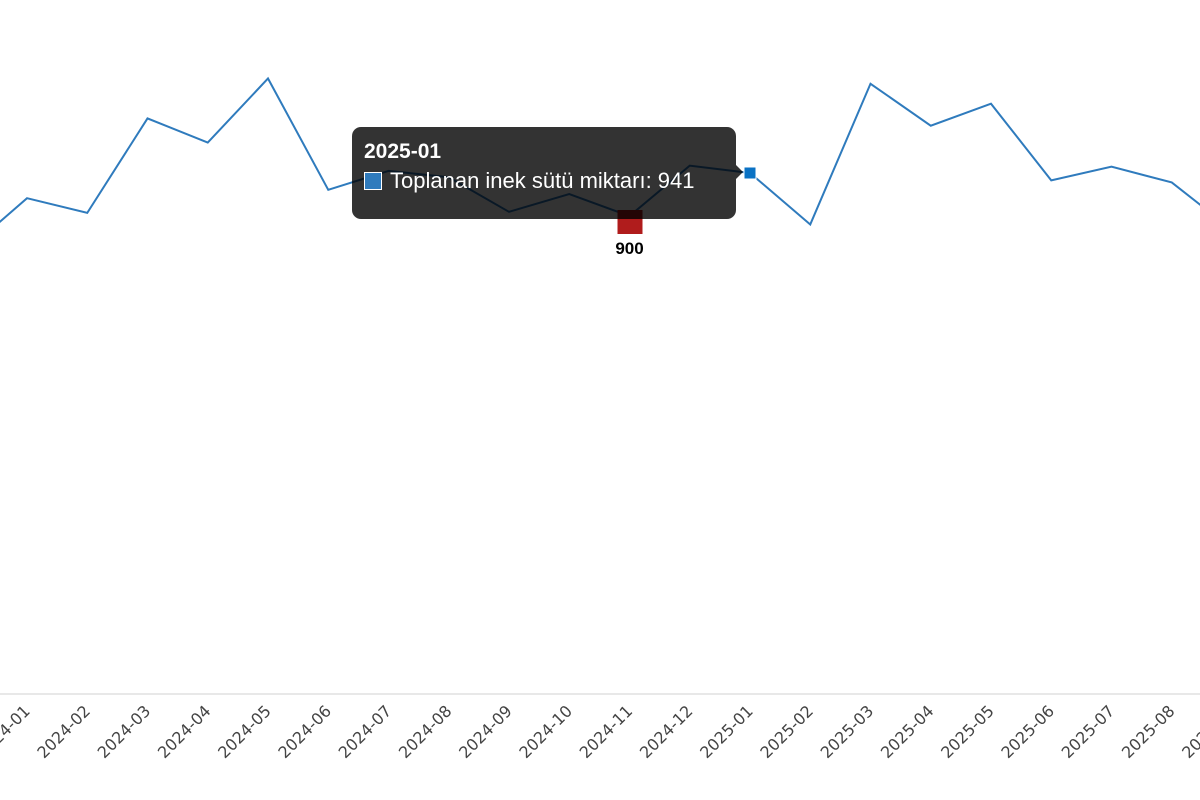 Image resolution: width=1200 pixels, height=800 pixels. I want to click on x-tick-label: 2025-03, so click(847, 731).